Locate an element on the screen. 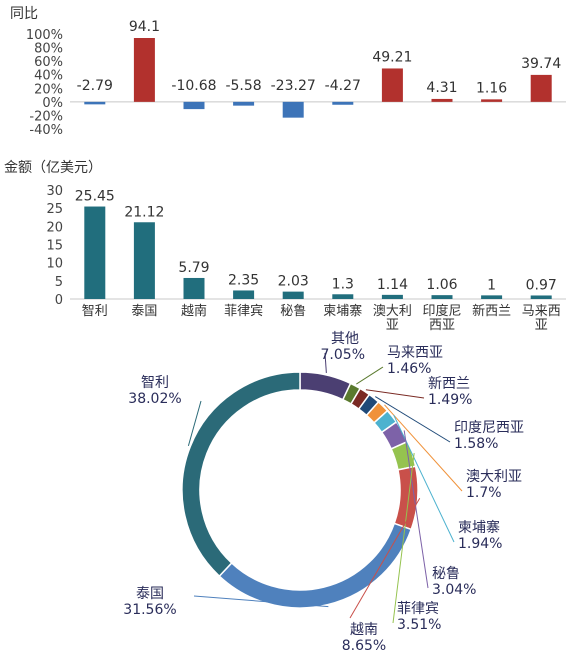 The image size is (571, 658). slice-name-label: 新西兰 is located at coordinates (449, 384).